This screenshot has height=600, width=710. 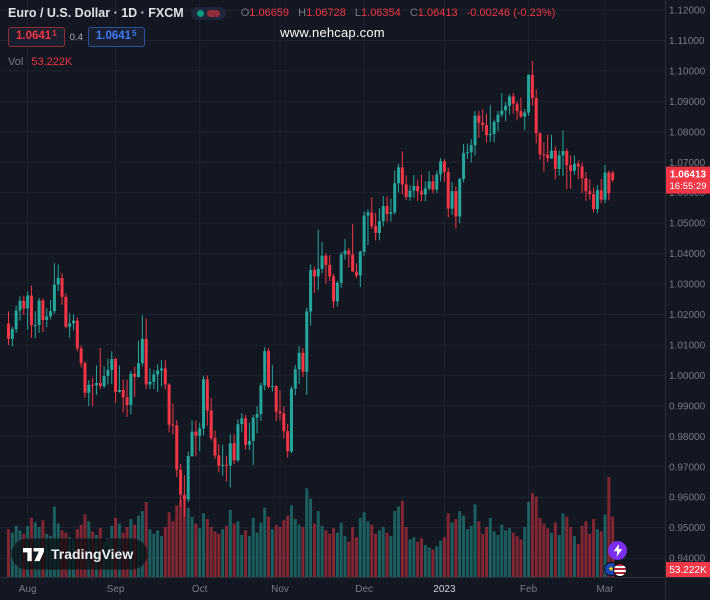 I want to click on svg-text: 0.94000, so click(x=687, y=559).